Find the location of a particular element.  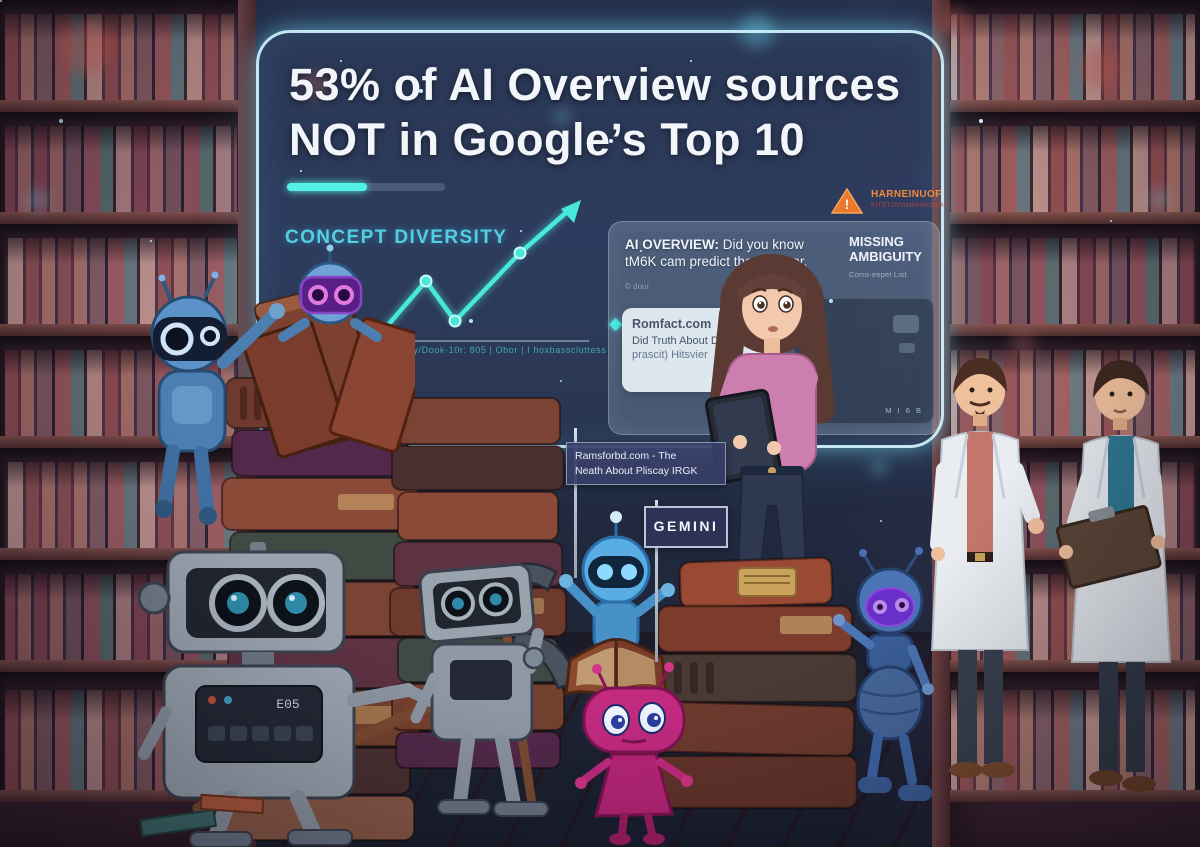

source-card-line2: Did Truth About DMB is located at coordinates (684, 341).